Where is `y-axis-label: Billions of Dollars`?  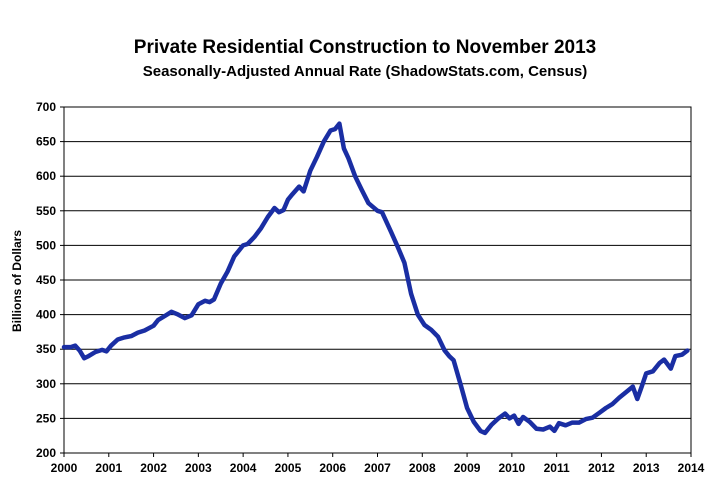
y-axis-label: Billions of Dollars is located at coordinates (17, 281).